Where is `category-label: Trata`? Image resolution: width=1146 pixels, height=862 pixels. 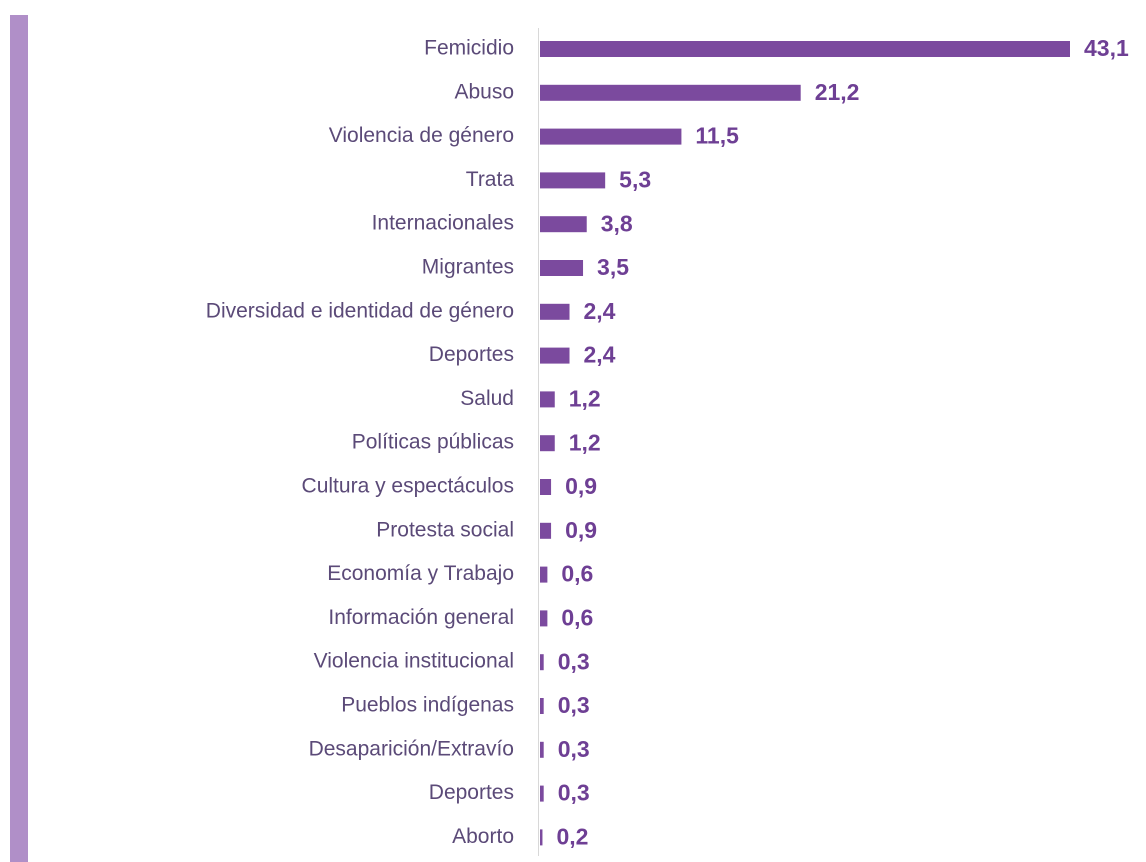
category-label: Trata is located at coordinates (490, 179).